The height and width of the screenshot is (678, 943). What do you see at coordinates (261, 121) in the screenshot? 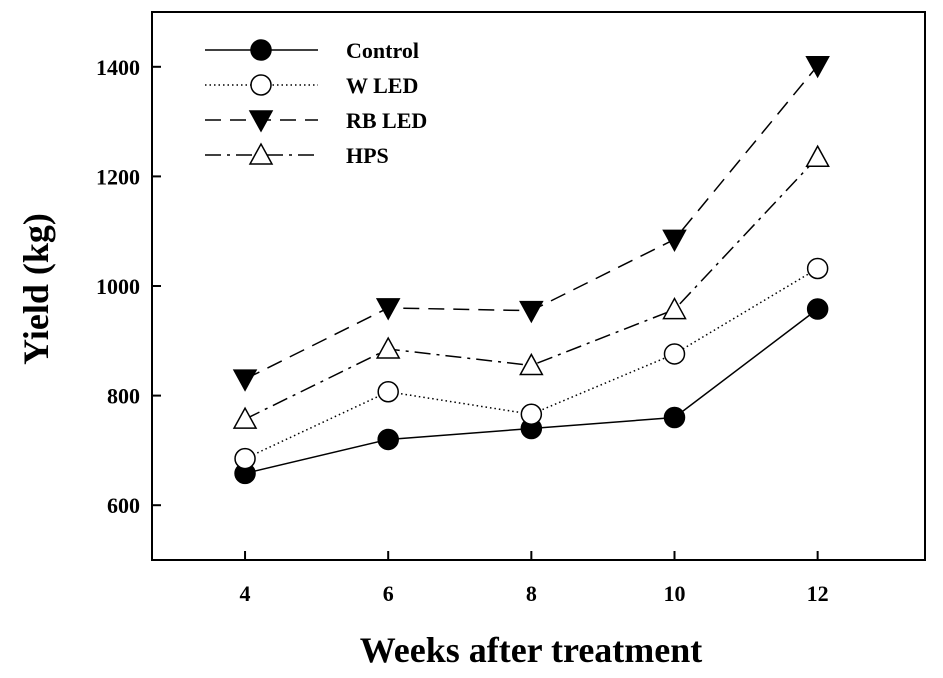
I see `legend-marker-rb-led` at bounding box center [261, 121].